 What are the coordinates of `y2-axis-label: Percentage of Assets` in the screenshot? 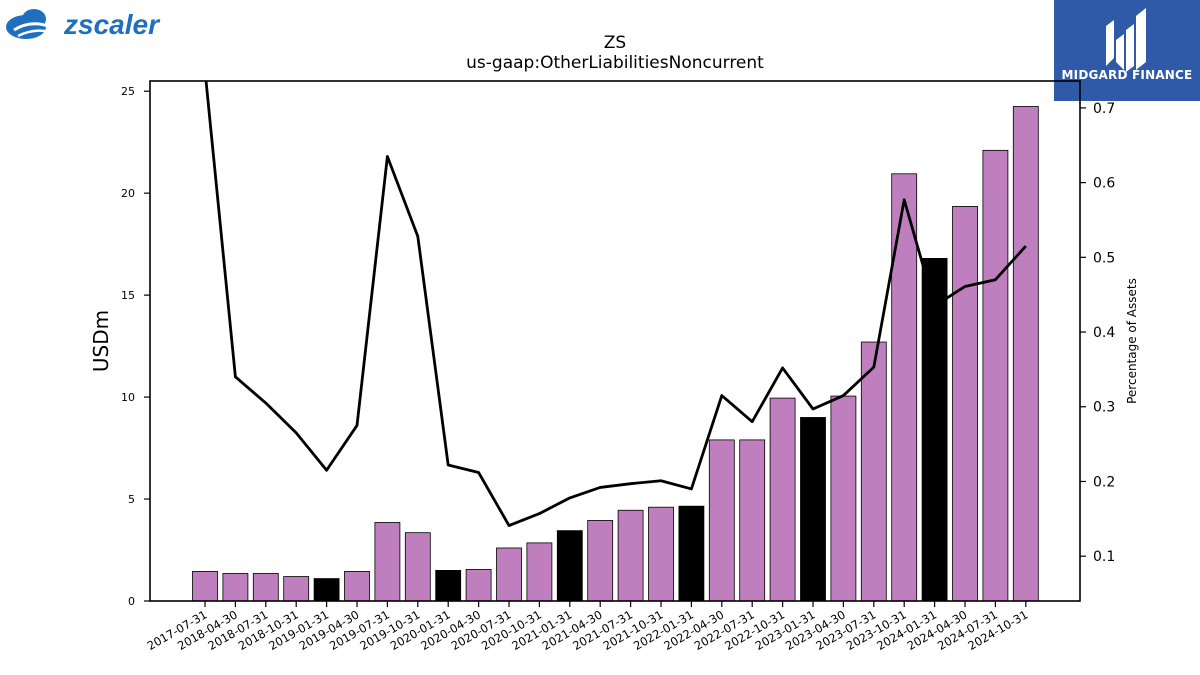 It's located at (1132, 341).